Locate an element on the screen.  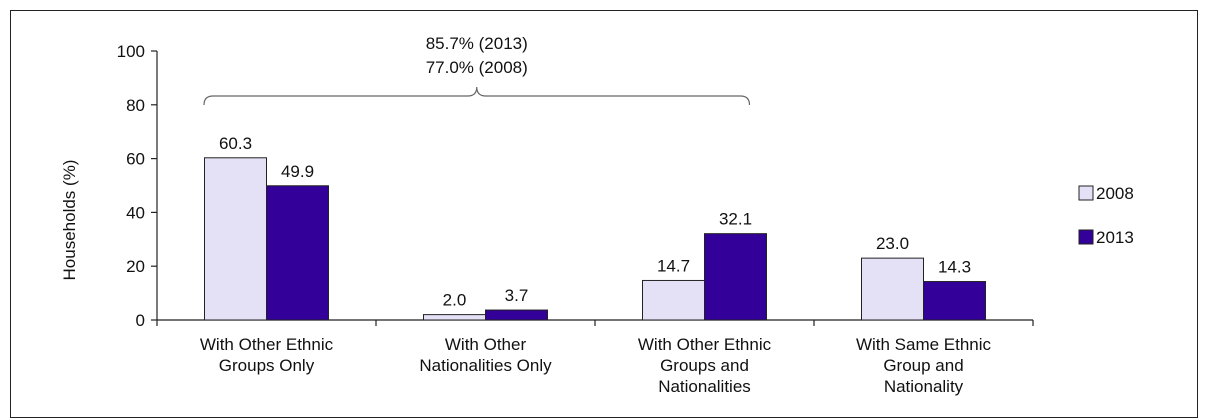
y-axis-label: Households (%) is located at coordinates (69, 220).